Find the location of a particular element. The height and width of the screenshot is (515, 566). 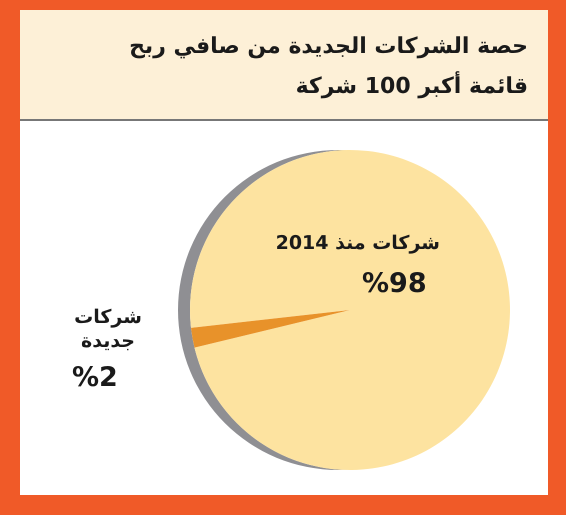

chart-title: حصة الشركات الجديدة من صافي ربح is located at coordinates (328, 46).